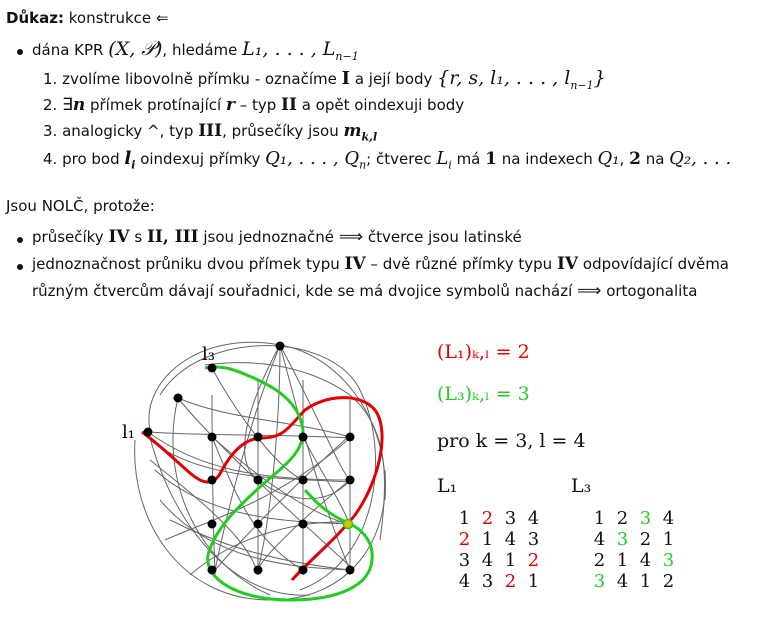 This screenshot has height=621, width=762. Describe the element at coordinates (312, 158) in the screenshot. I see `lines-q-text: Q₁, . . . , Q` at that location.